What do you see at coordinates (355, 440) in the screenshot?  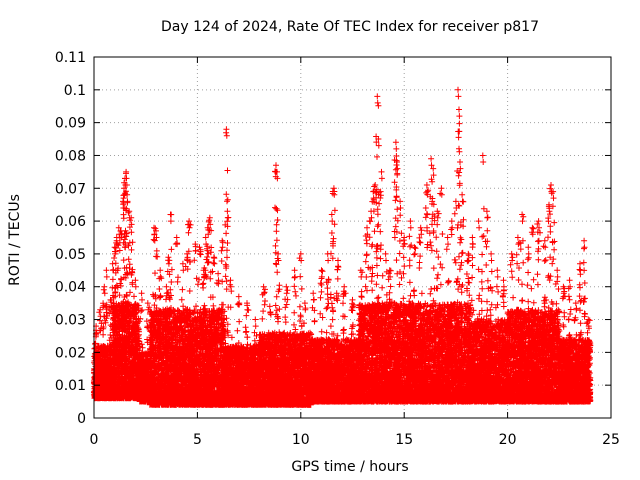 I see `x-tick-labels: 0 5 10 15 20 25` at bounding box center [355, 440].